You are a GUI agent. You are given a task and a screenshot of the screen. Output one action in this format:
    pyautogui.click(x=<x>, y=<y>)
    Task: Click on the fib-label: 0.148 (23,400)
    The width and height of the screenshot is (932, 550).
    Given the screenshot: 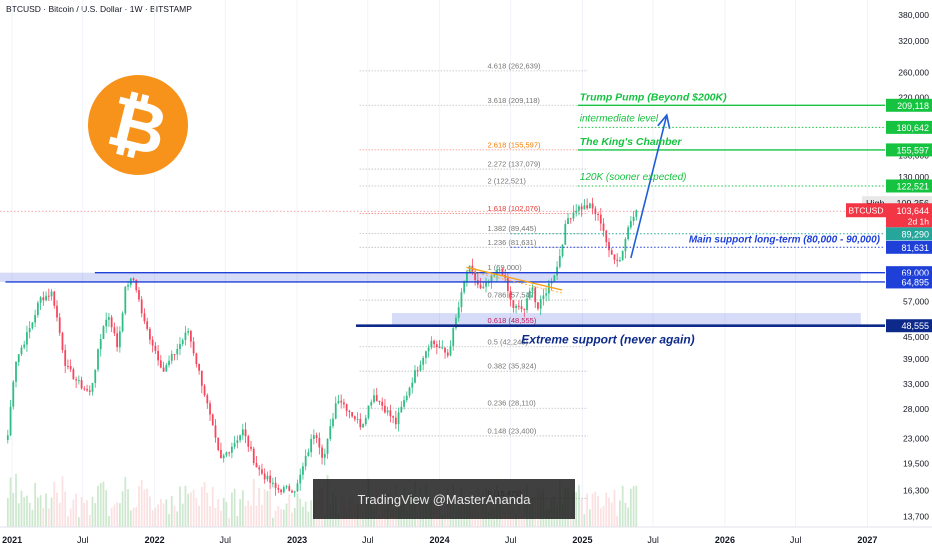 What is the action you would take?
    pyautogui.click(x=512, y=430)
    